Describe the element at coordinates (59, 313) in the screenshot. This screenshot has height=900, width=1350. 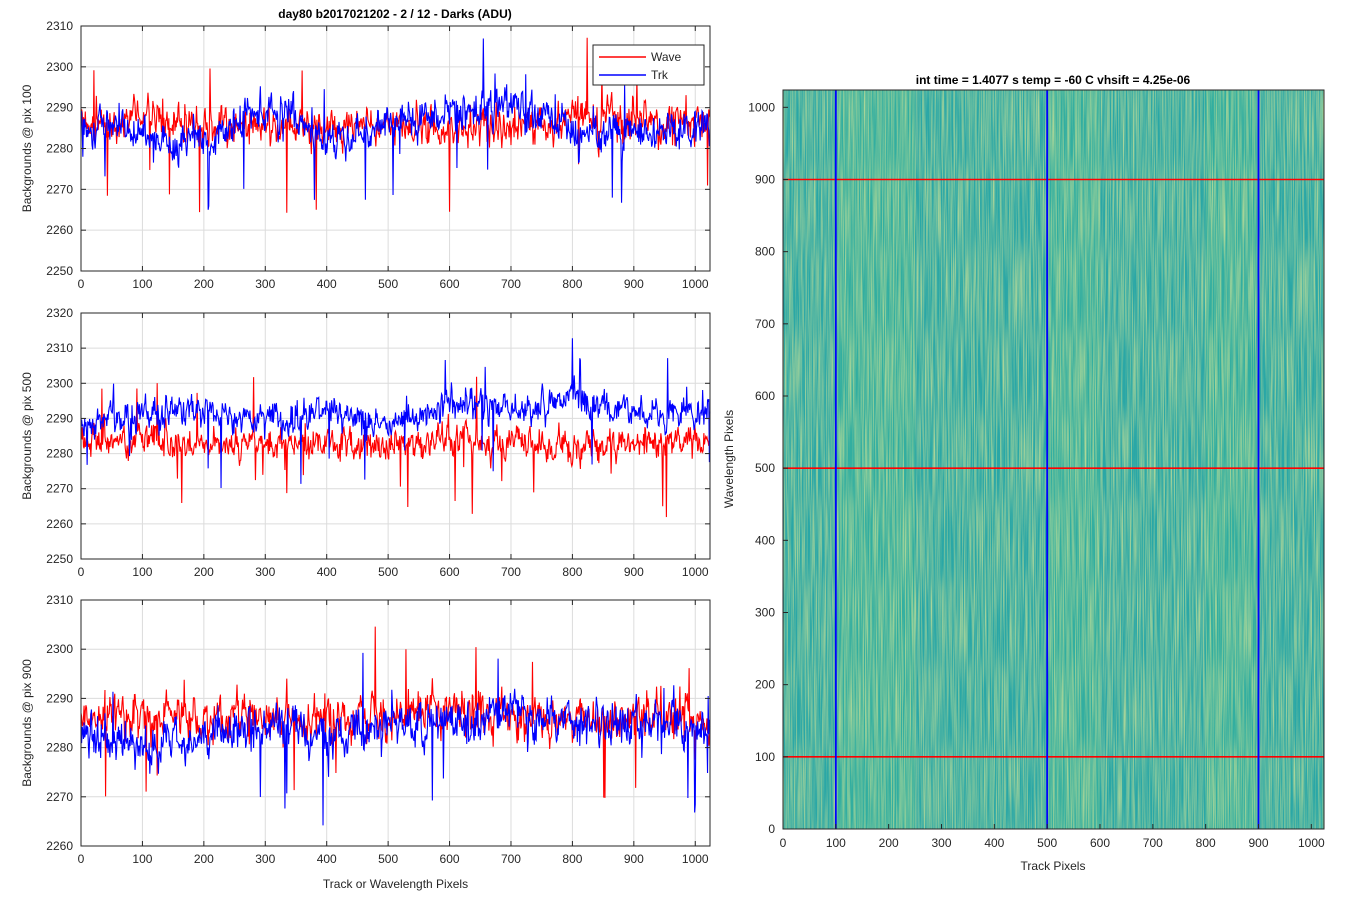
I see `y-tick-label: 2320` at that location.